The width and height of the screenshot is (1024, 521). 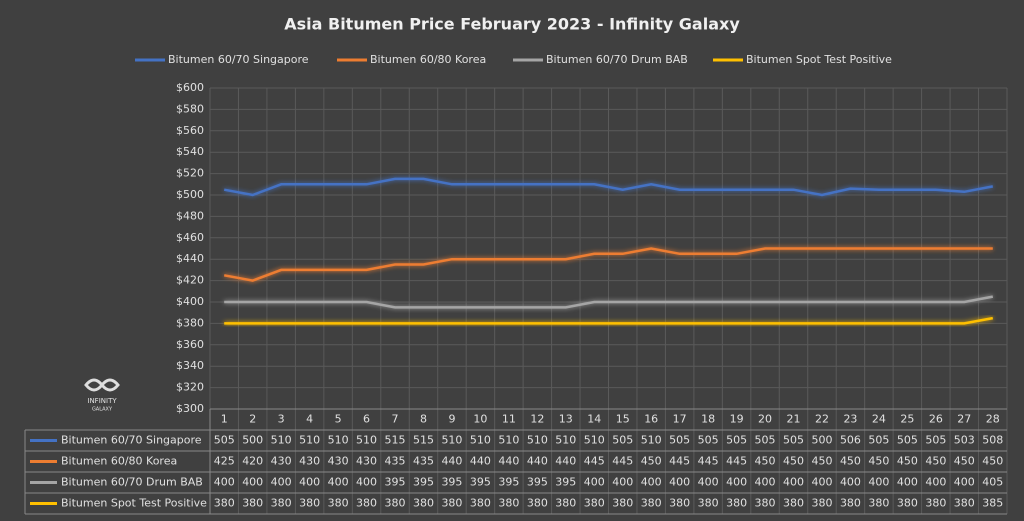 What do you see at coordinates (822, 419) in the screenshot?
I see `x-tick-label: 22` at bounding box center [822, 419].